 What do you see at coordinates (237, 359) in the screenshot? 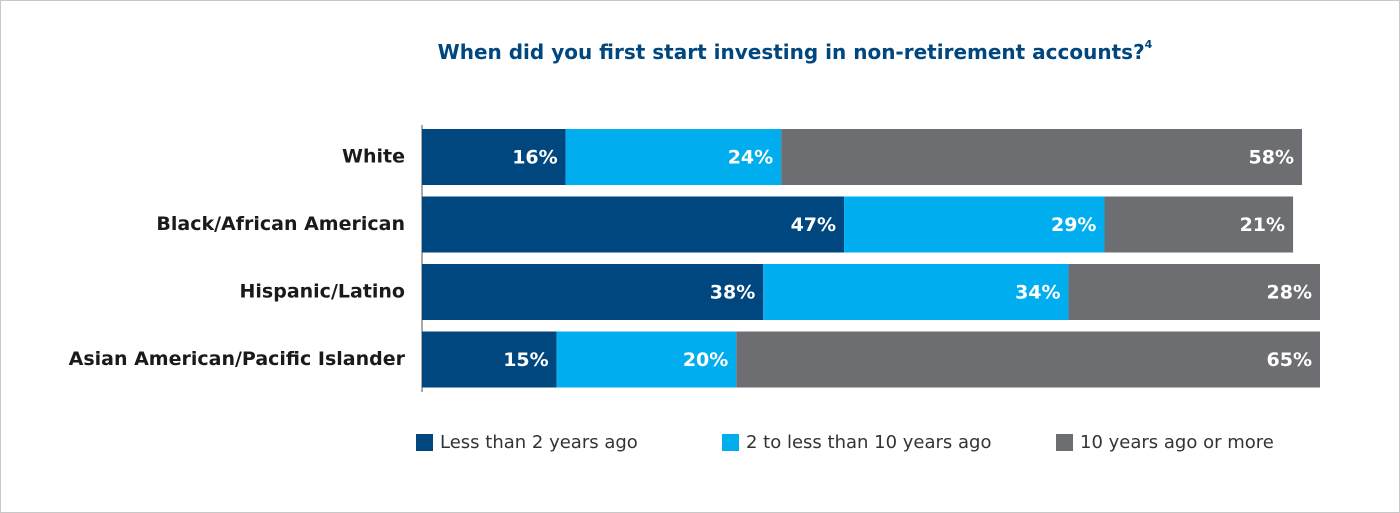
I see `category-label: Asian American/Pacific Islander` at bounding box center [237, 359].